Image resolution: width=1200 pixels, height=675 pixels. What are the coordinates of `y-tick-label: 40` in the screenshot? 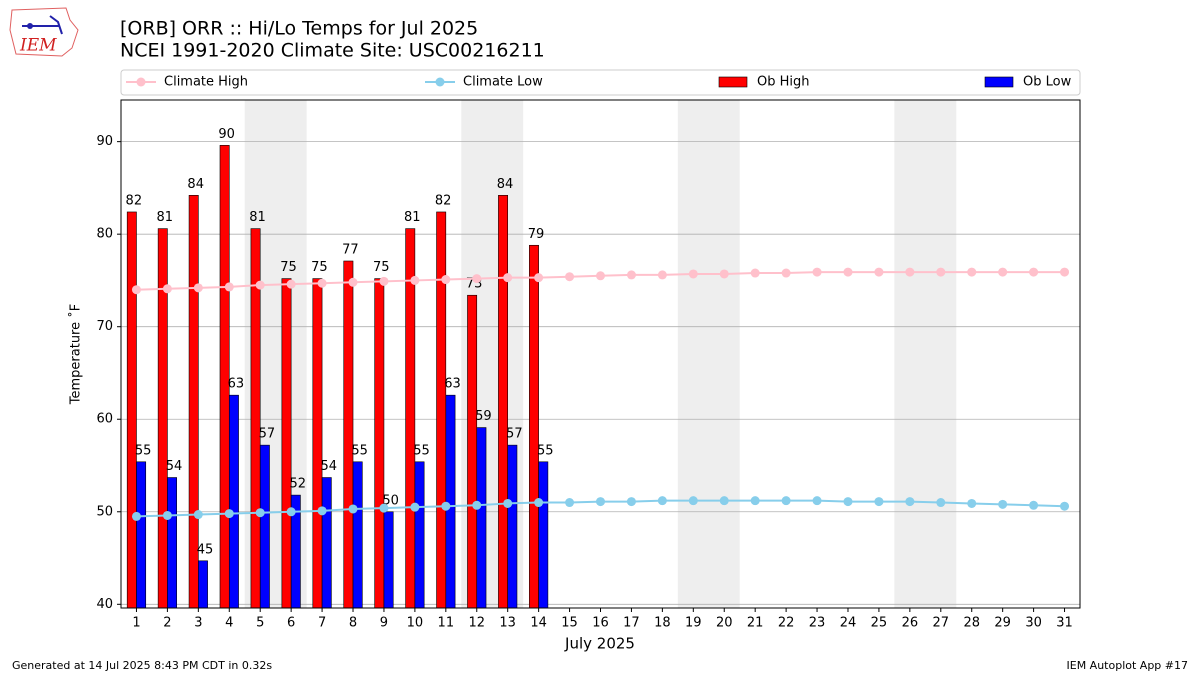 It's located at (104, 604).